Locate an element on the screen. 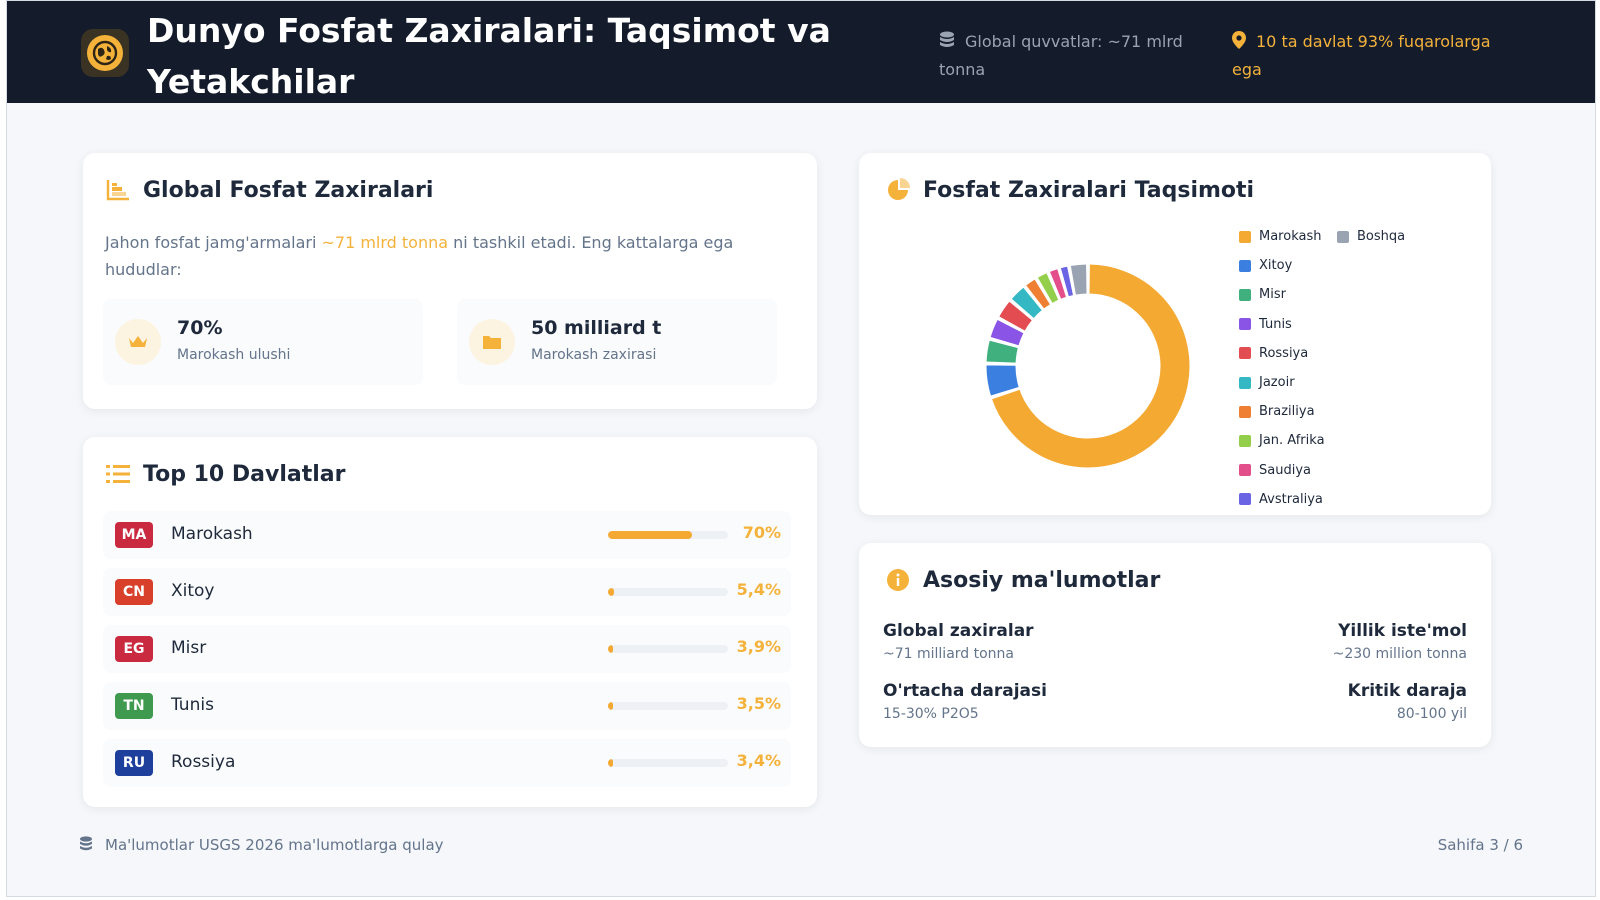 This screenshot has width=1600, height=900. legend-label: Braziliya is located at coordinates (1287, 412).